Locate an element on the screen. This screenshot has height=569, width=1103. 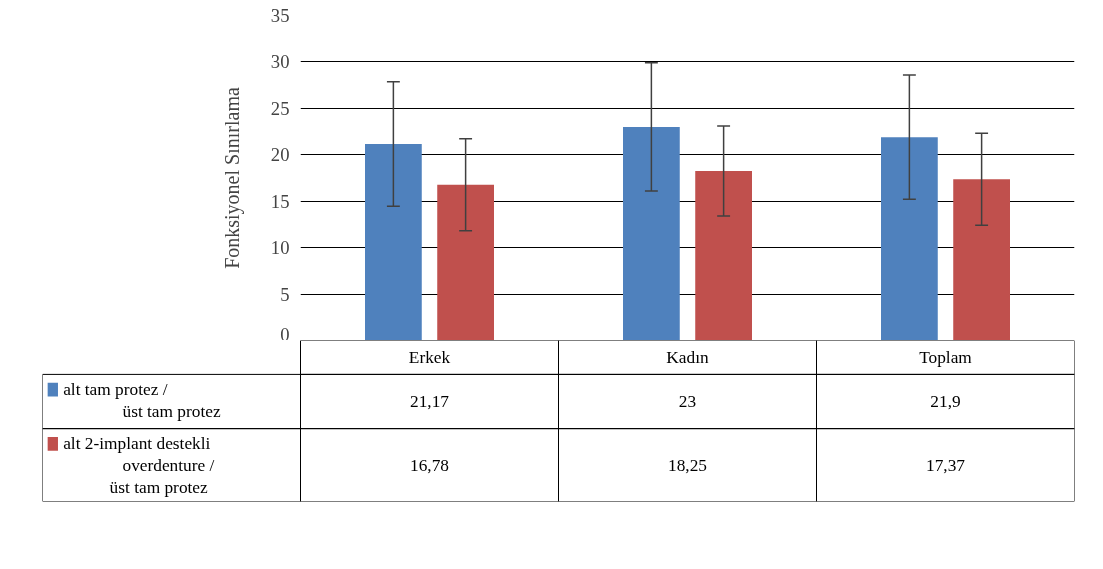
y-tick-label: 25 is located at coordinates (280, 108).